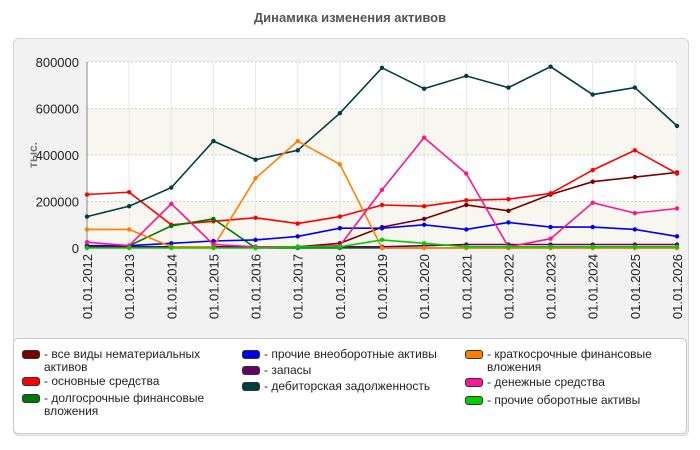  Describe the element at coordinates (129, 286) in the screenshot. I see `x-tick-label: 01.01.2013` at that location.